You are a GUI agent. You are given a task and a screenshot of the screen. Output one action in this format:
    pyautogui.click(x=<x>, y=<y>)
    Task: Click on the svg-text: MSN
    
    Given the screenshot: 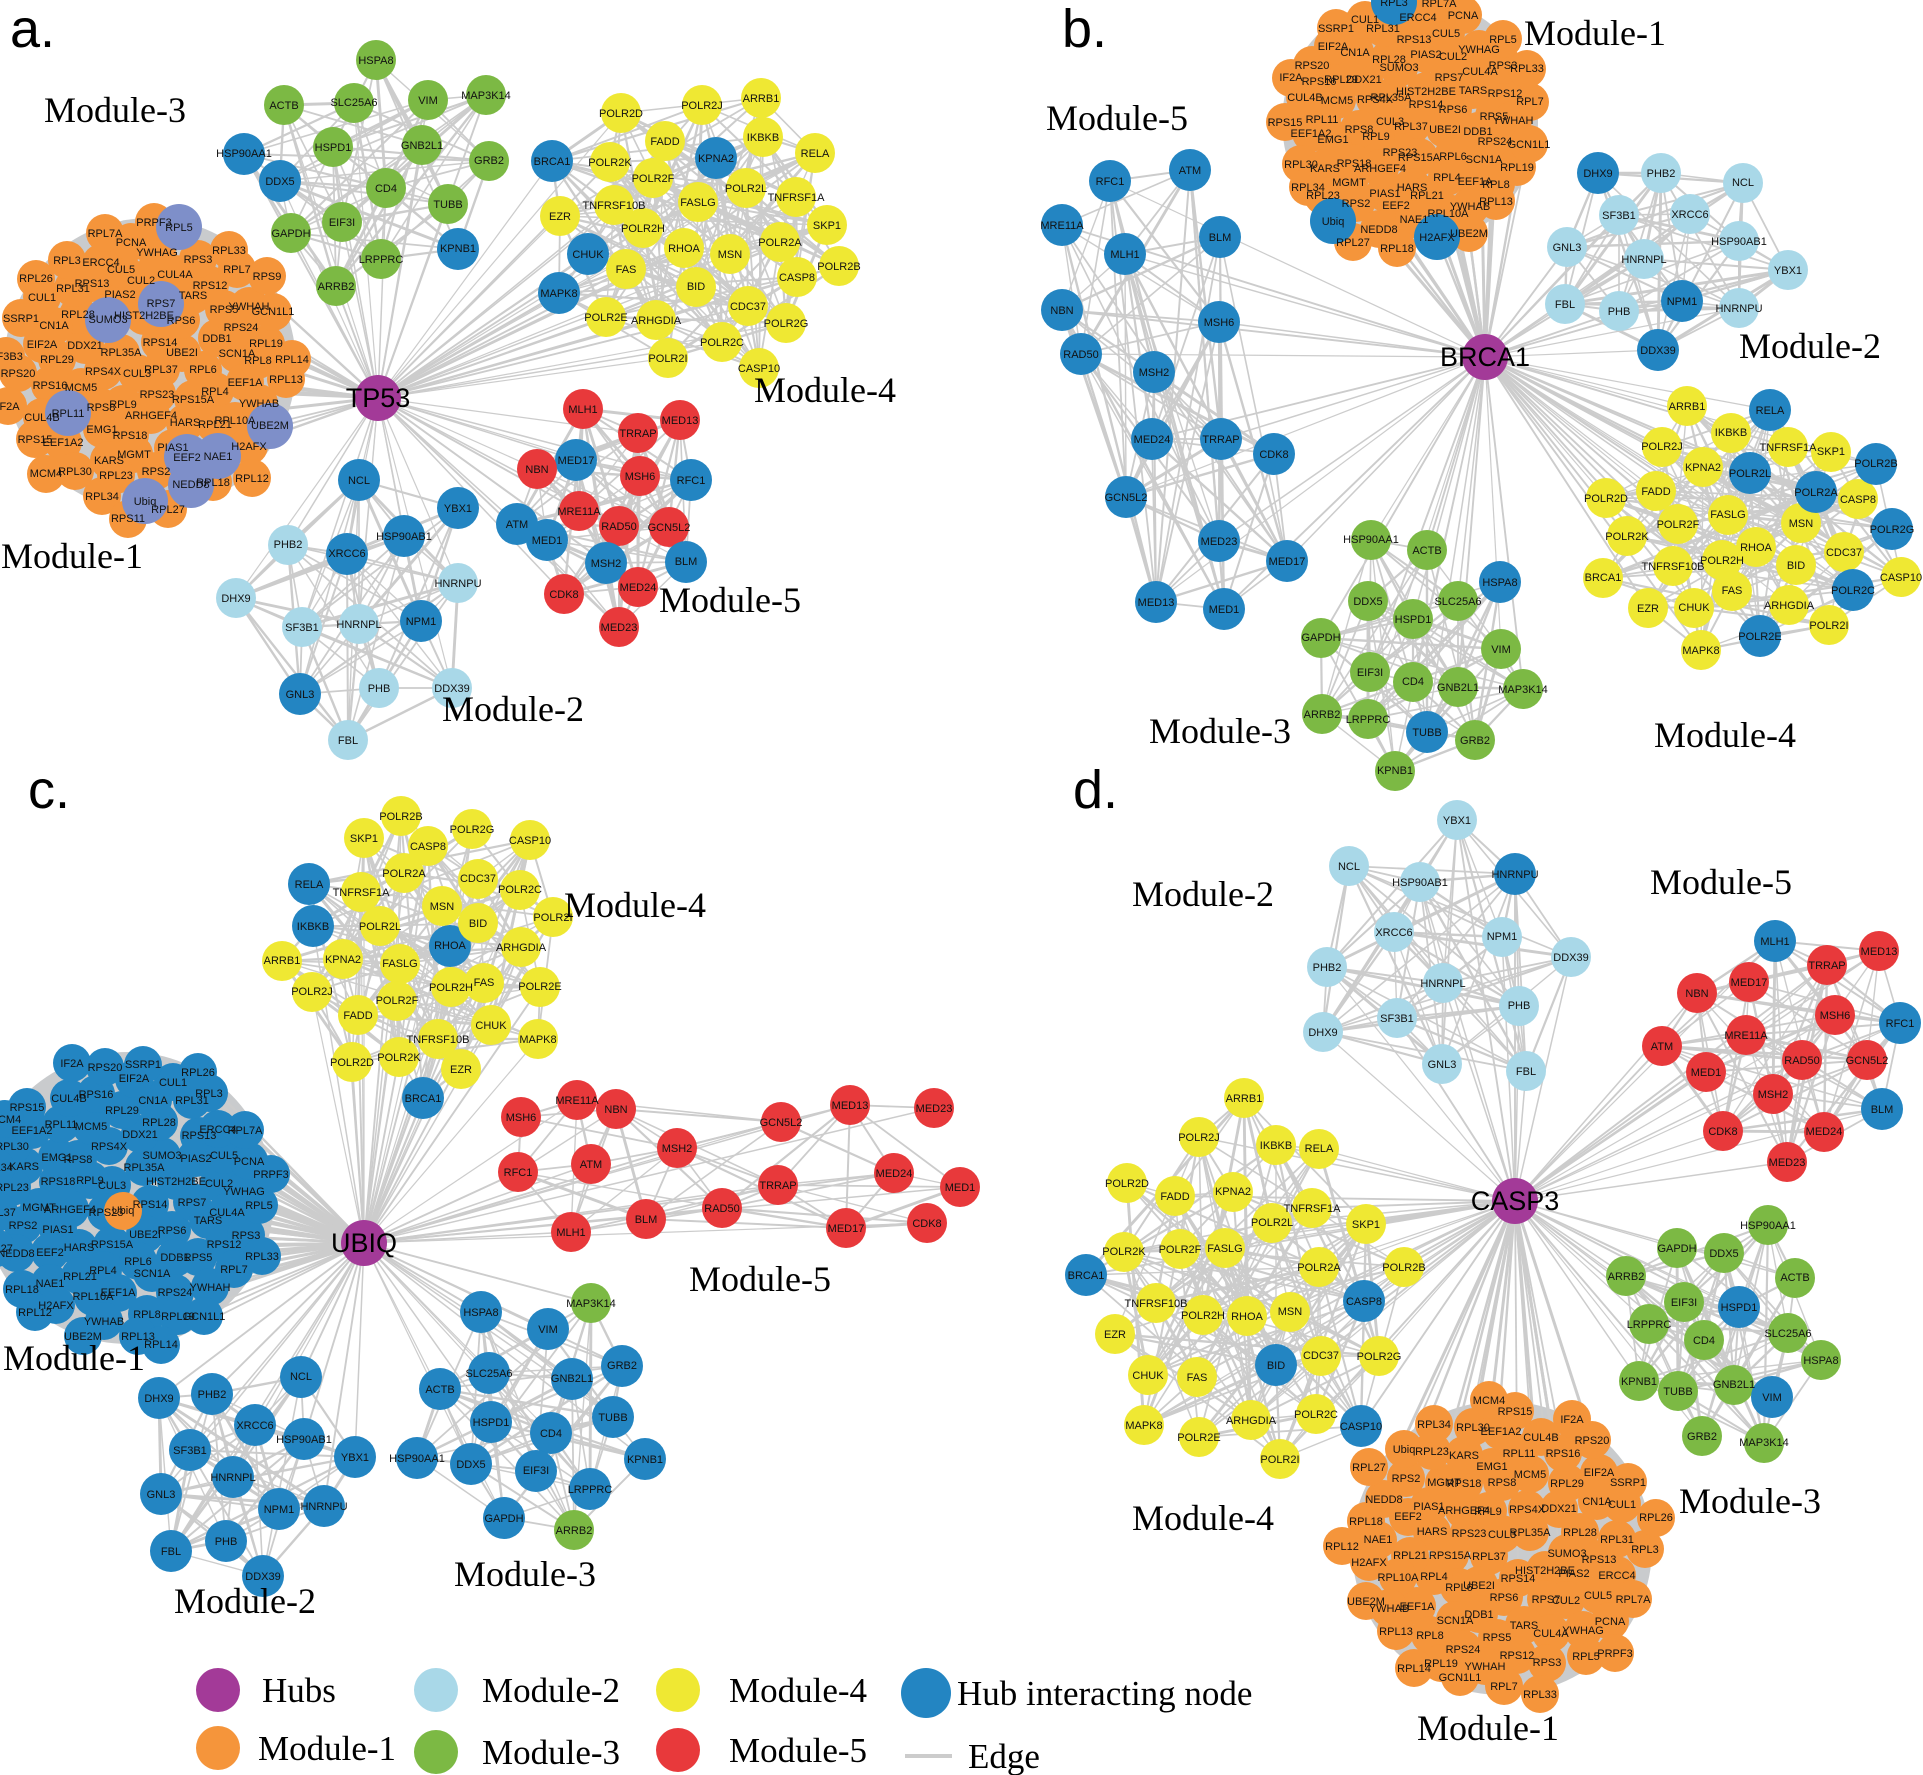 What is the action you would take?
    pyautogui.click(x=1290, y=1312)
    